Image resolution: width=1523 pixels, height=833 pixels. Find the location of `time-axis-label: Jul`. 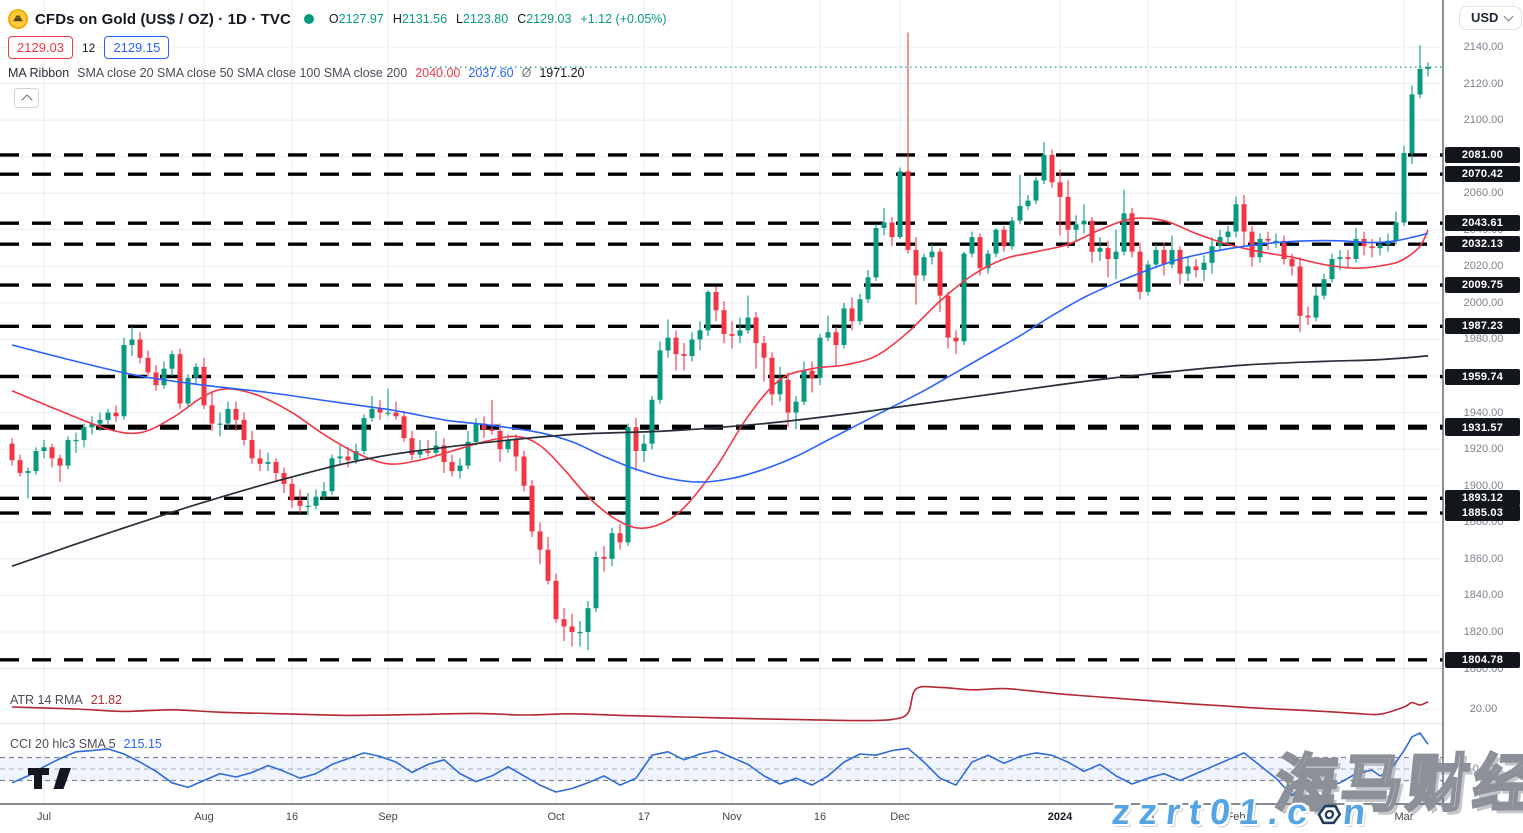

time-axis-label: Jul is located at coordinates (44, 817).